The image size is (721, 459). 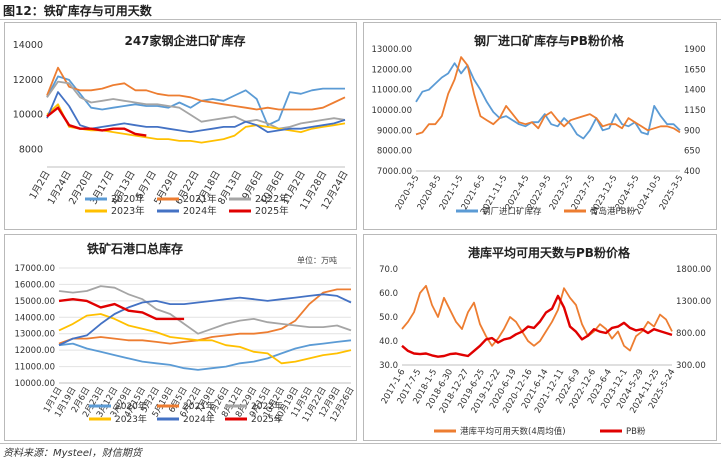 I want to click on chart-title: 港库平均可用天数与PB粉价格, so click(x=549, y=252).